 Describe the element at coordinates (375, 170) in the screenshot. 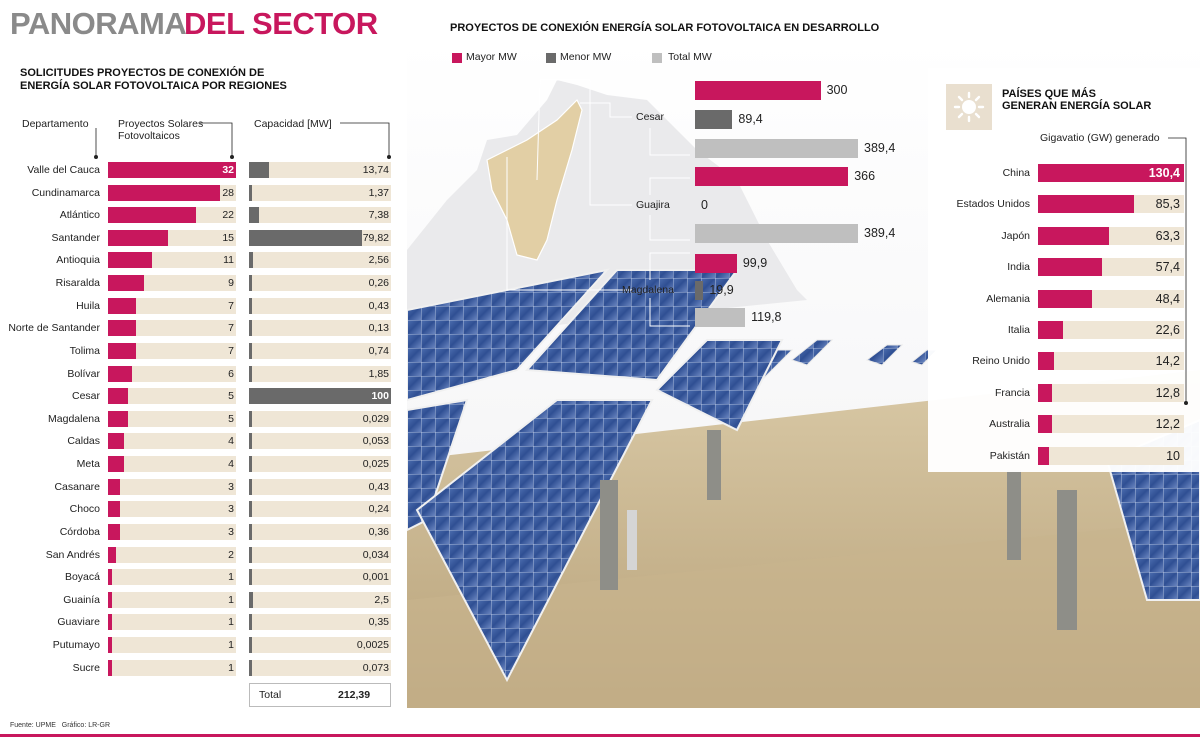

I see `capacity-value: 13,74` at that location.